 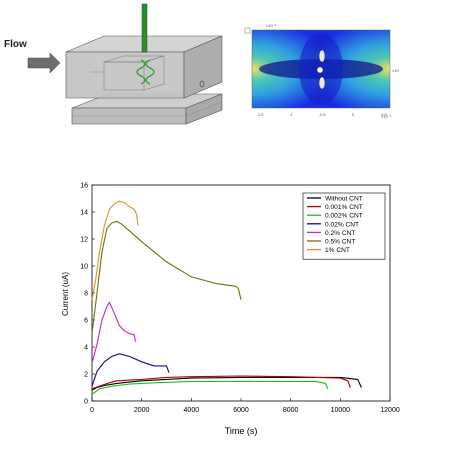 I want to click on sim-x-ticks: -1.5 -1 -0.5 0 0.5, so click(x=322, y=114).